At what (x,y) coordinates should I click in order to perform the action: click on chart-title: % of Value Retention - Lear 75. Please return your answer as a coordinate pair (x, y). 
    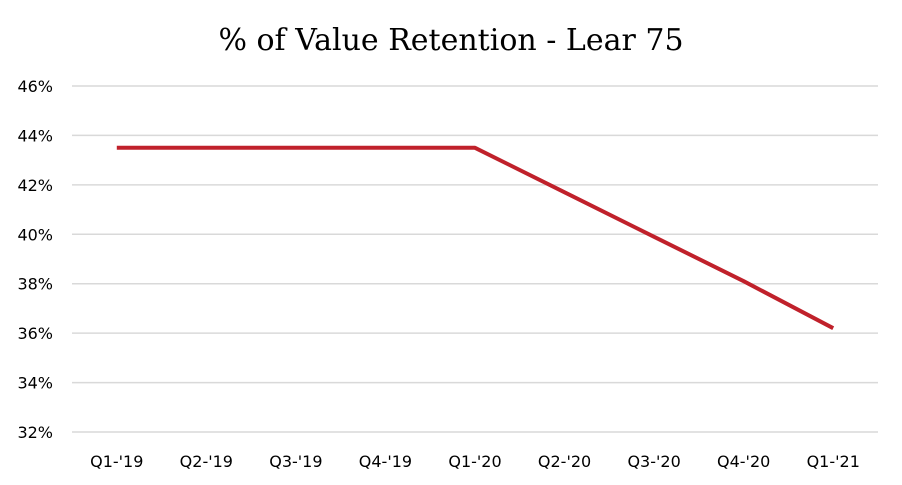
    Looking at the image, I should click on (450, 40).